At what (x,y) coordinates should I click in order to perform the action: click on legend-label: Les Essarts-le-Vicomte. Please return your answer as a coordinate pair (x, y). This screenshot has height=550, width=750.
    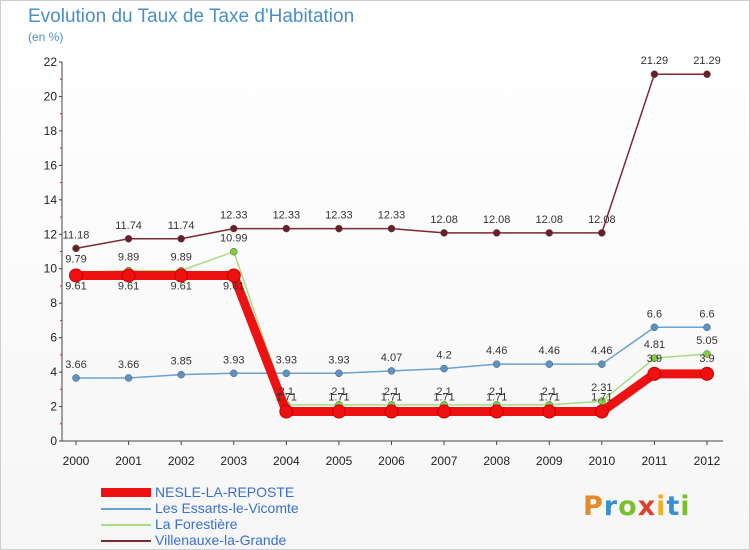
    Looking at the image, I should click on (227, 508).